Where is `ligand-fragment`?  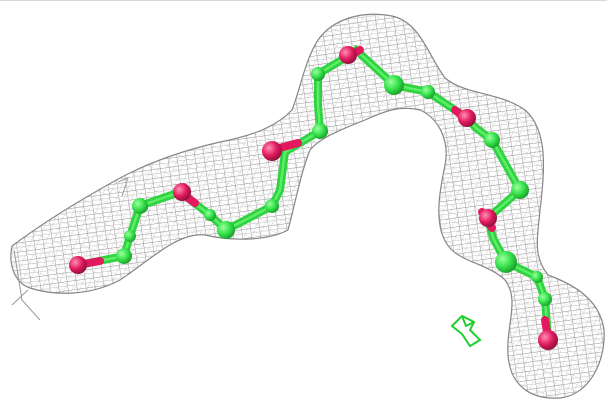 ligand-fragment is located at coordinates (466, 331).